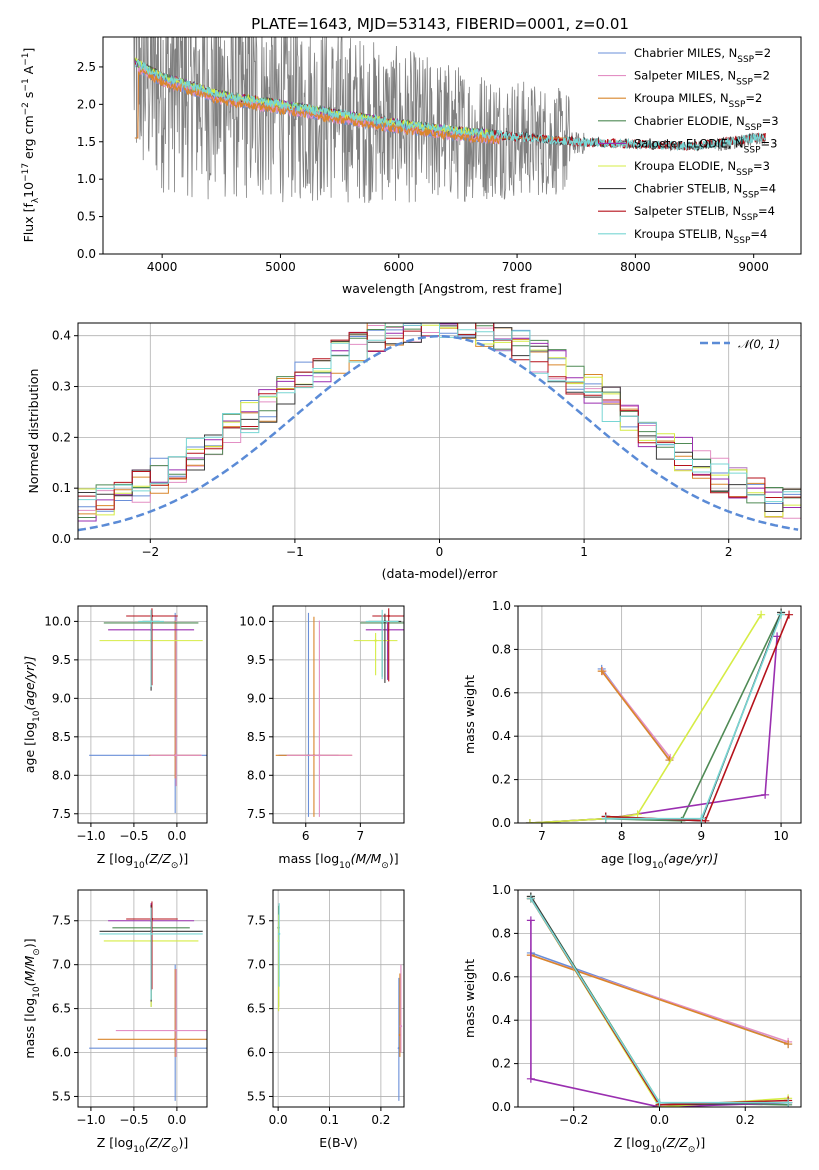 The width and height of the screenshot is (819, 1170). Describe the element at coordinates (689, 121) in the screenshot. I see `label-part: Chabrier ELODIE, N` at that location.